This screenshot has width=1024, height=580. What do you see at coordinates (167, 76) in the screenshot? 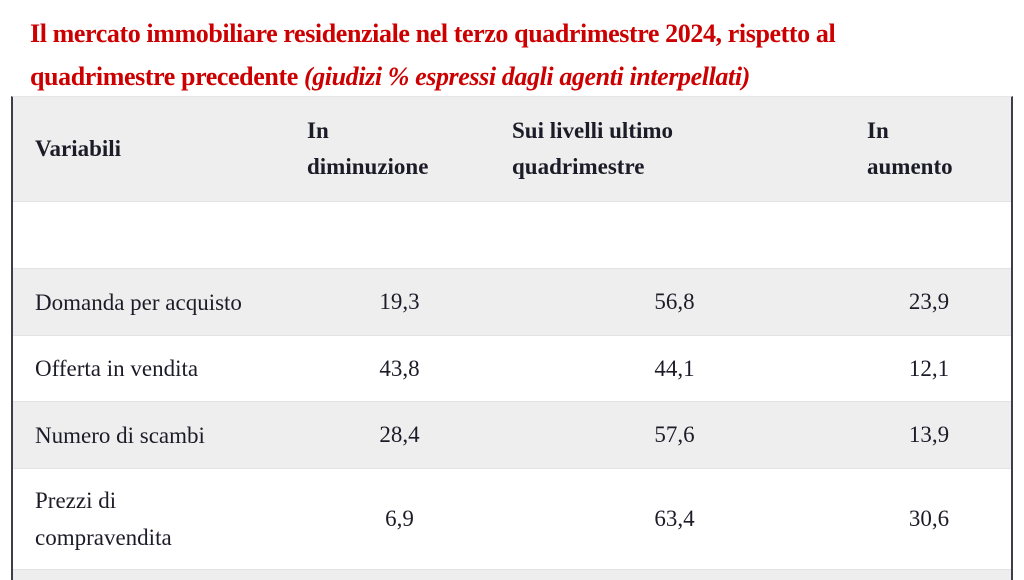
I see `title-line-2: quadrimestre precedente` at bounding box center [167, 76].